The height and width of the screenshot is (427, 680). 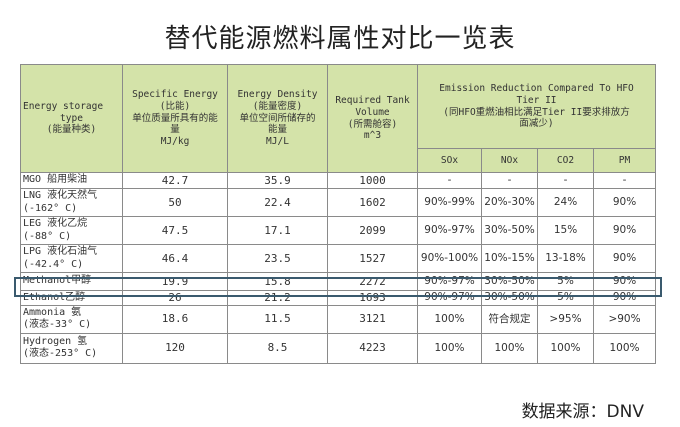 What do you see at coordinates (71, 281) in the screenshot?
I see `fuel-name-cell: Methanol甲醇` at bounding box center [71, 281].